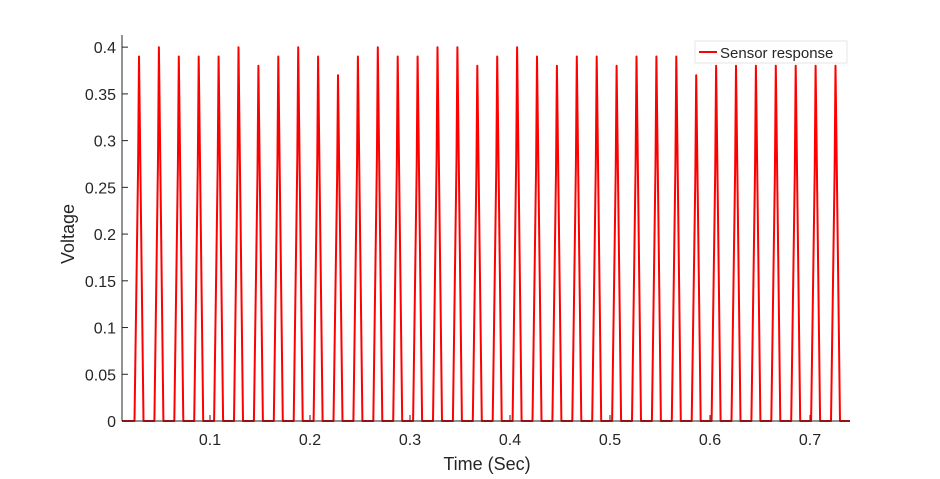  I want to click on y-tick-label: 0.25, so click(100, 188).